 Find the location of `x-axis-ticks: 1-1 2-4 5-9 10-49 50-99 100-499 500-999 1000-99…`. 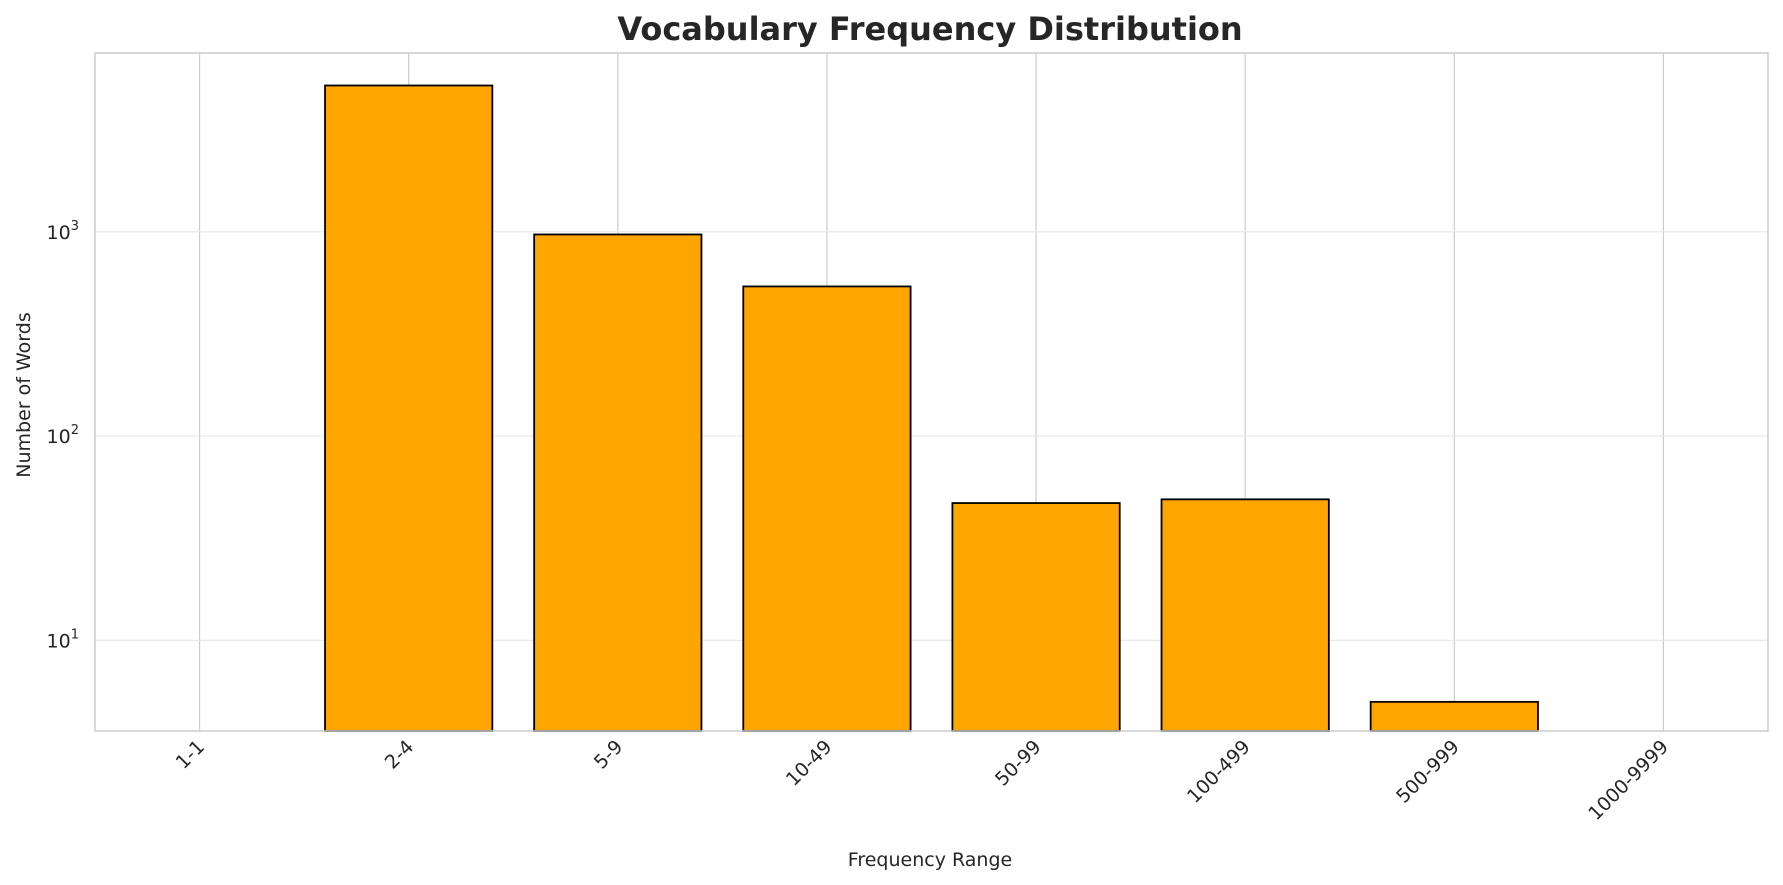

x-axis-ticks: 1-1 2-4 5-9 10-49 50-99 100-499 500-999 1000-99… is located at coordinates (922, 780).